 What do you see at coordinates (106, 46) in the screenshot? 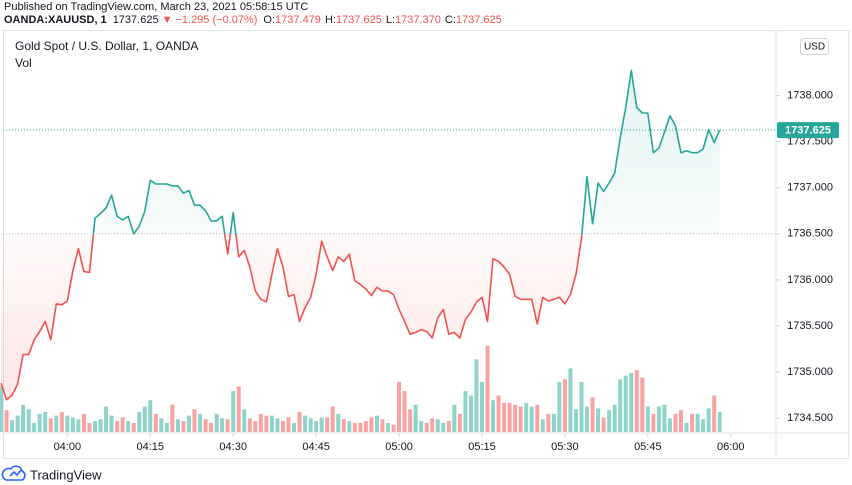
I see `chart-title: Gold Spot / U.S. Dollar, 1, OANDA` at bounding box center [106, 46].